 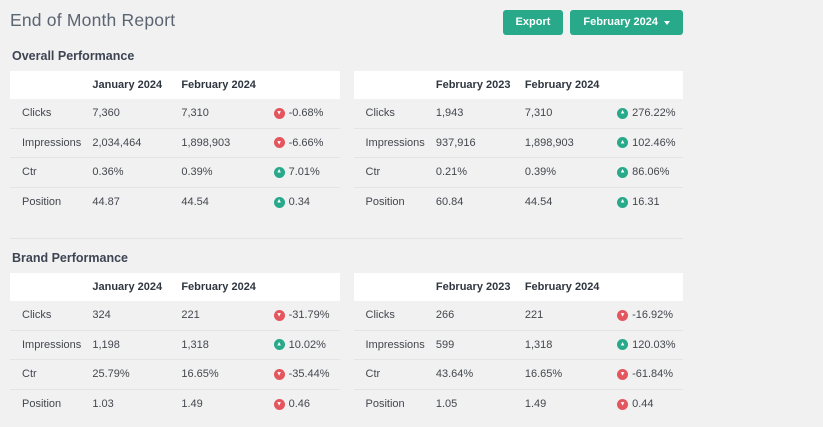 I want to click on value-period-1: 1.05, so click(x=446, y=404).